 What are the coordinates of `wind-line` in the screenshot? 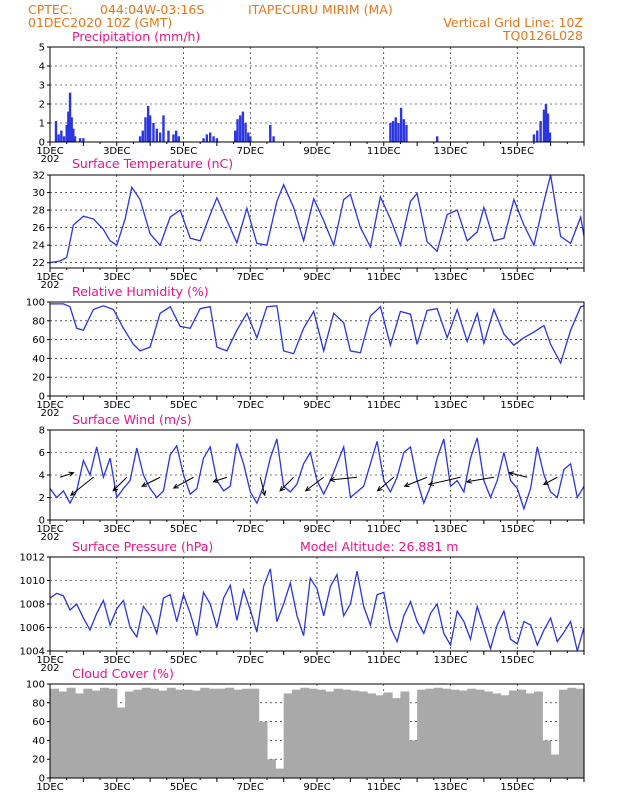 It's located at (317, 474).